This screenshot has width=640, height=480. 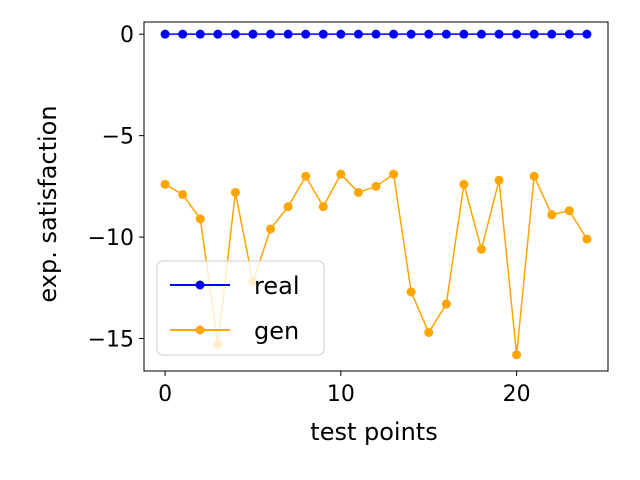 What do you see at coordinates (517, 394) in the screenshot?
I see `x-tick-label: 20` at bounding box center [517, 394].